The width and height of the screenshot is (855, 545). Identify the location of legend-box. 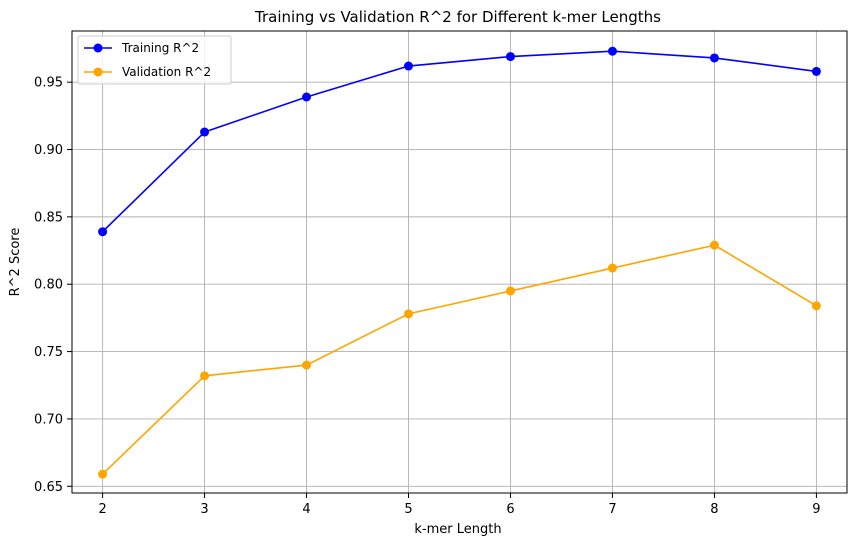
(154, 60).